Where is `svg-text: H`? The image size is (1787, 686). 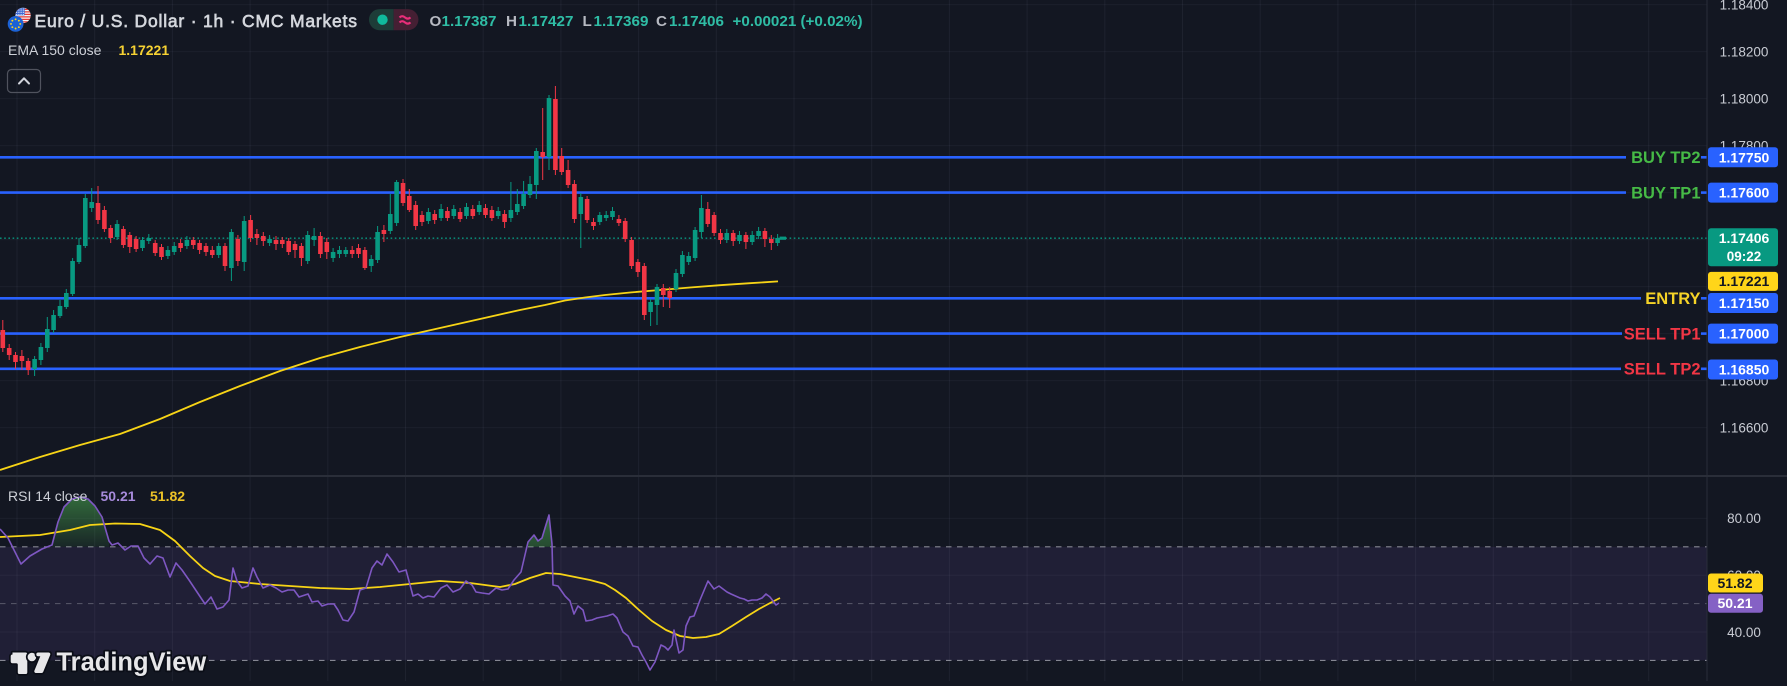
svg-text: H is located at coordinates (511, 21).